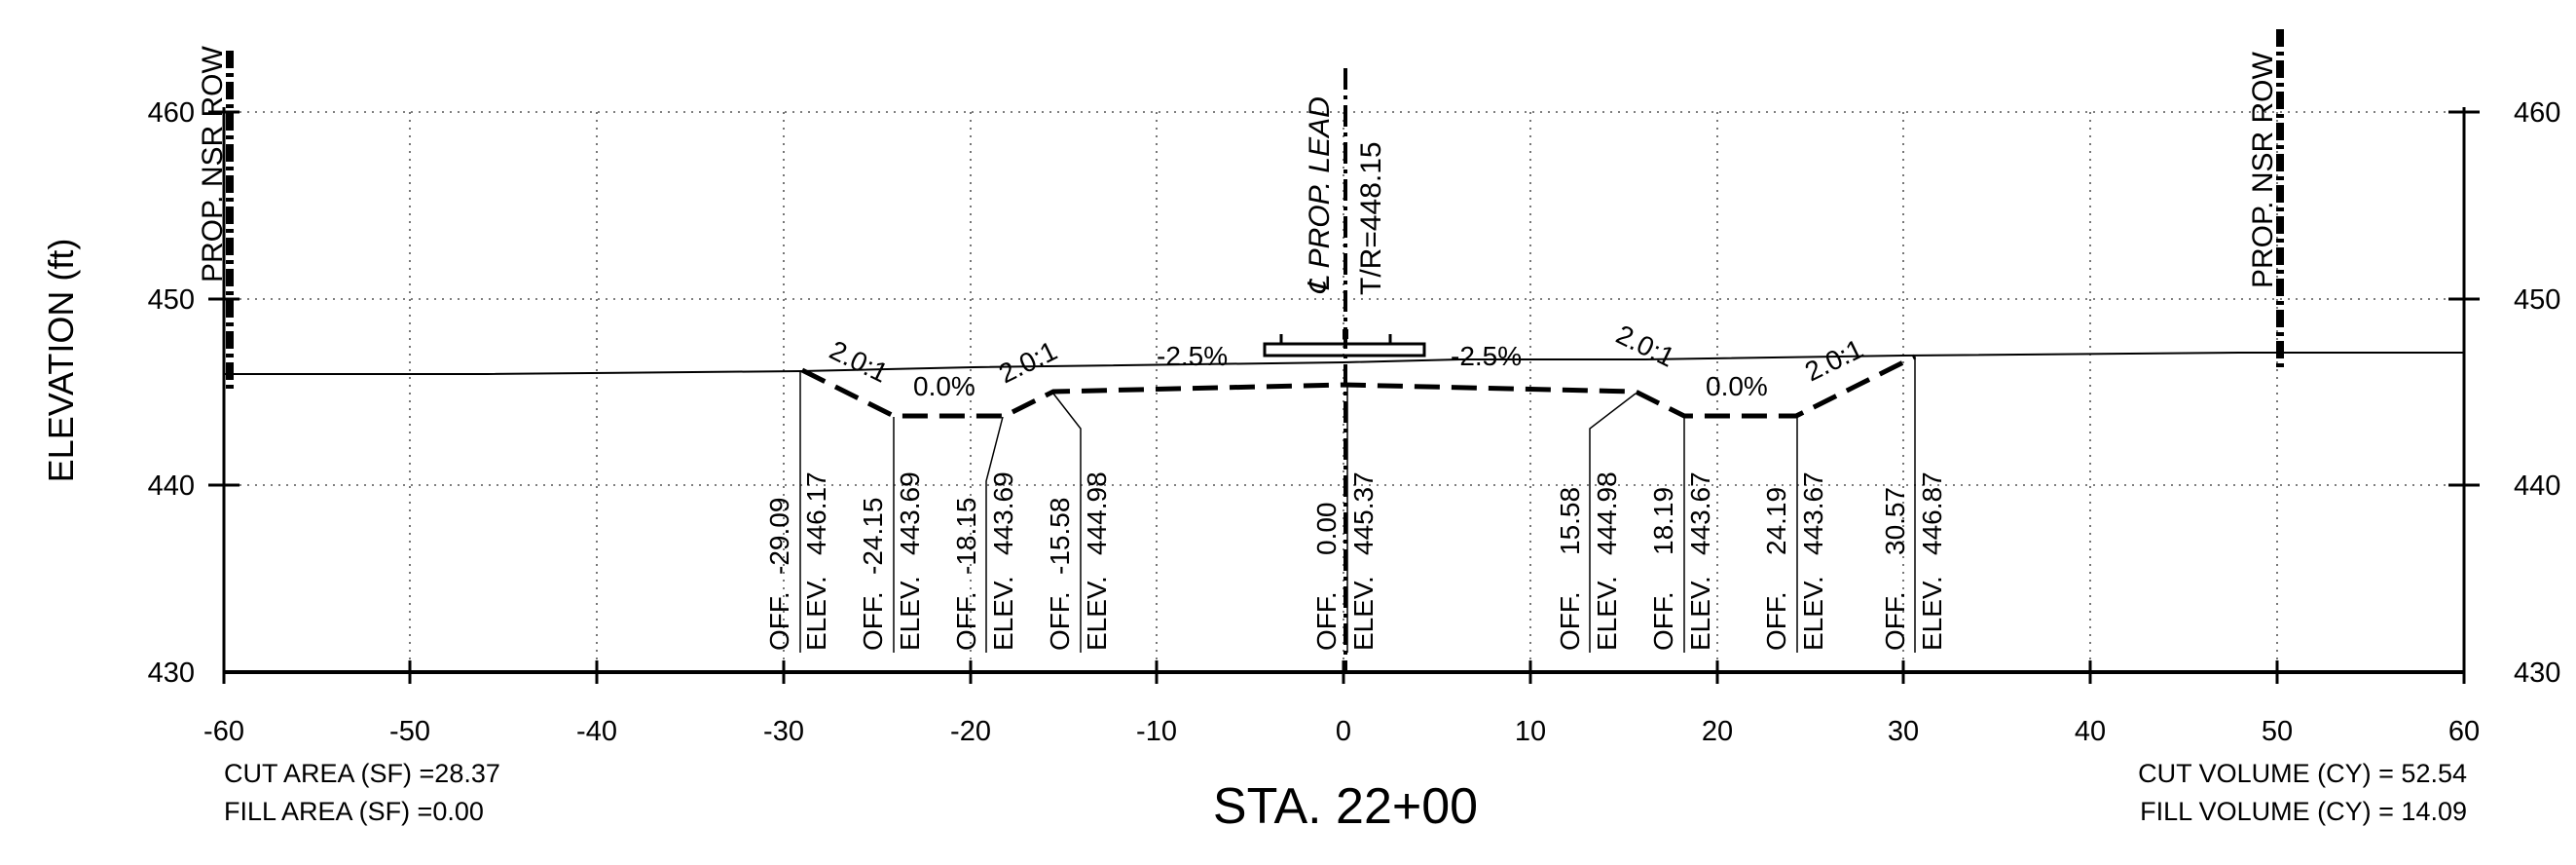 This screenshot has height=865, width=2576. Describe the element at coordinates (779, 536) in the screenshot. I see `off-value: -29.09` at that location.